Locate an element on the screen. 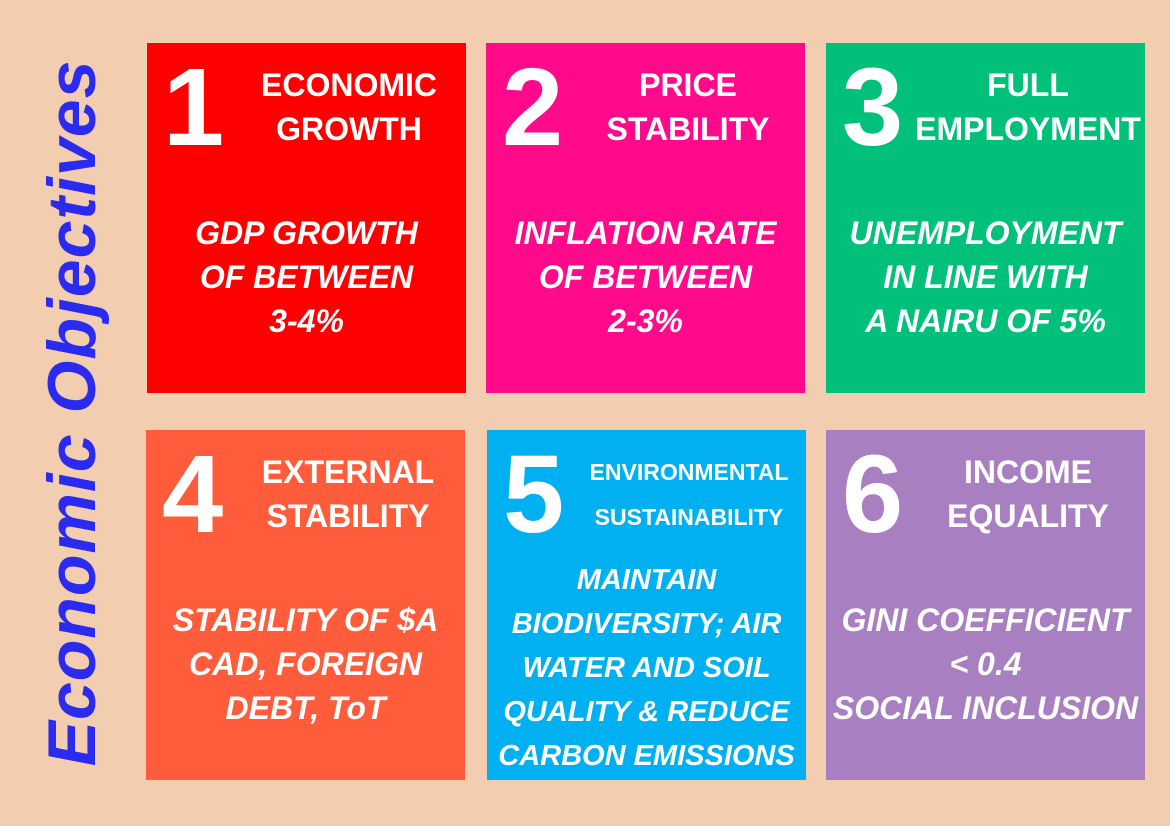  target-line: SOCIAL INCLUSION is located at coordinates (985, 708).